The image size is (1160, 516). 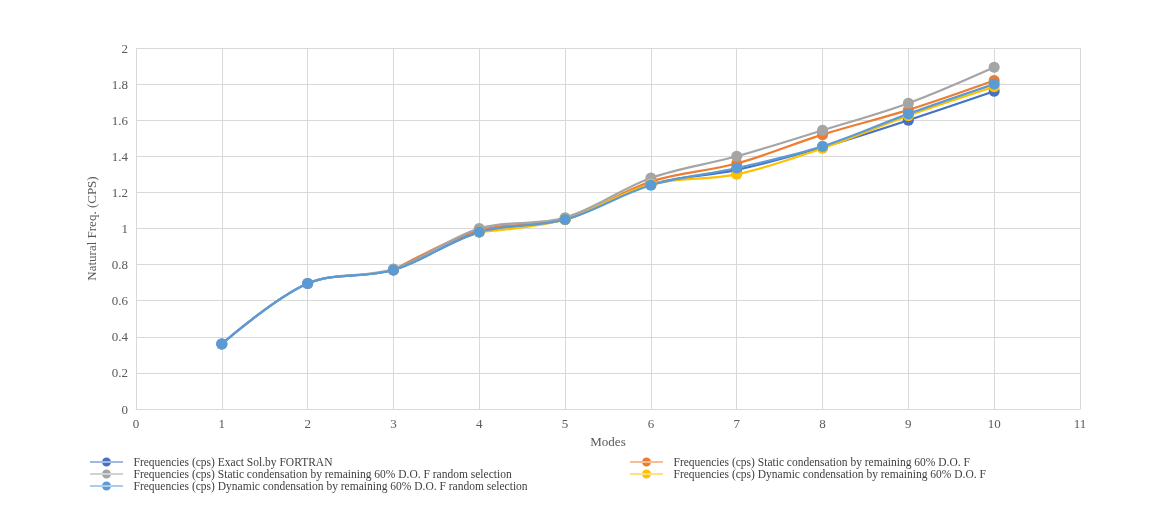 What do you see at coordinates (120, 156) in the screenshot?
I see `y-tick-label: 1.4` at bounding box center [120, 156].